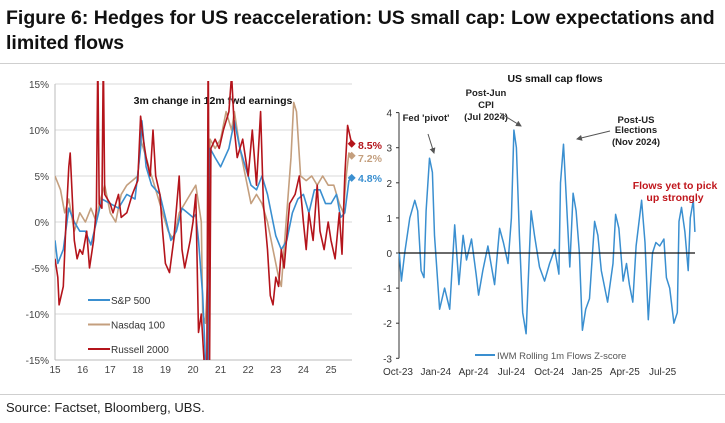 This screenshot has width=725, height=423. I want to click on source-divider, so click(362, 394).